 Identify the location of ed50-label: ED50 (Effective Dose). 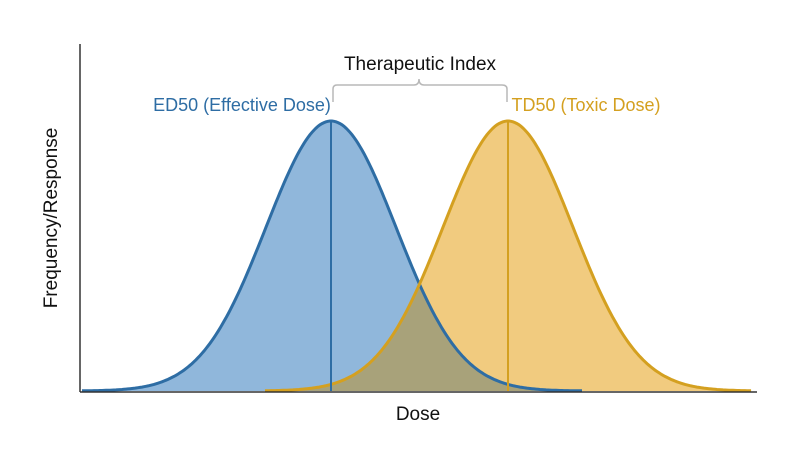
(242, 105).